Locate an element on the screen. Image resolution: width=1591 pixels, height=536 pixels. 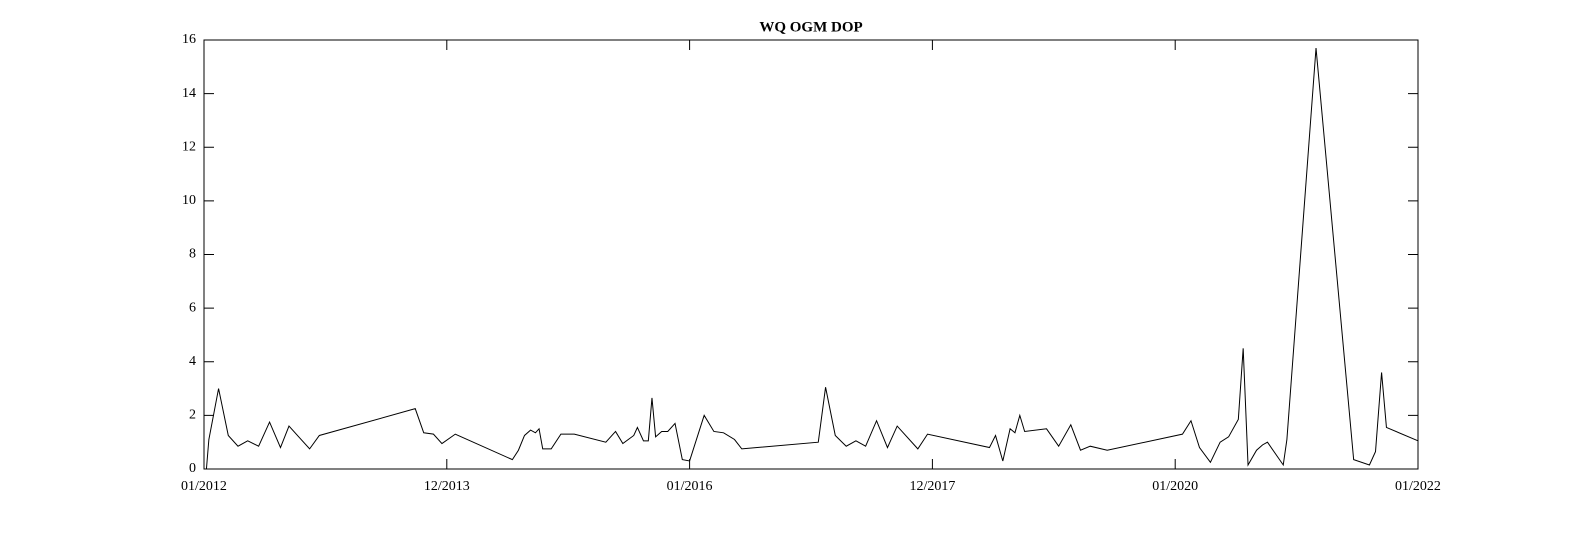
x-tick-label: 01/2012 is located at coordinates (204, 486).